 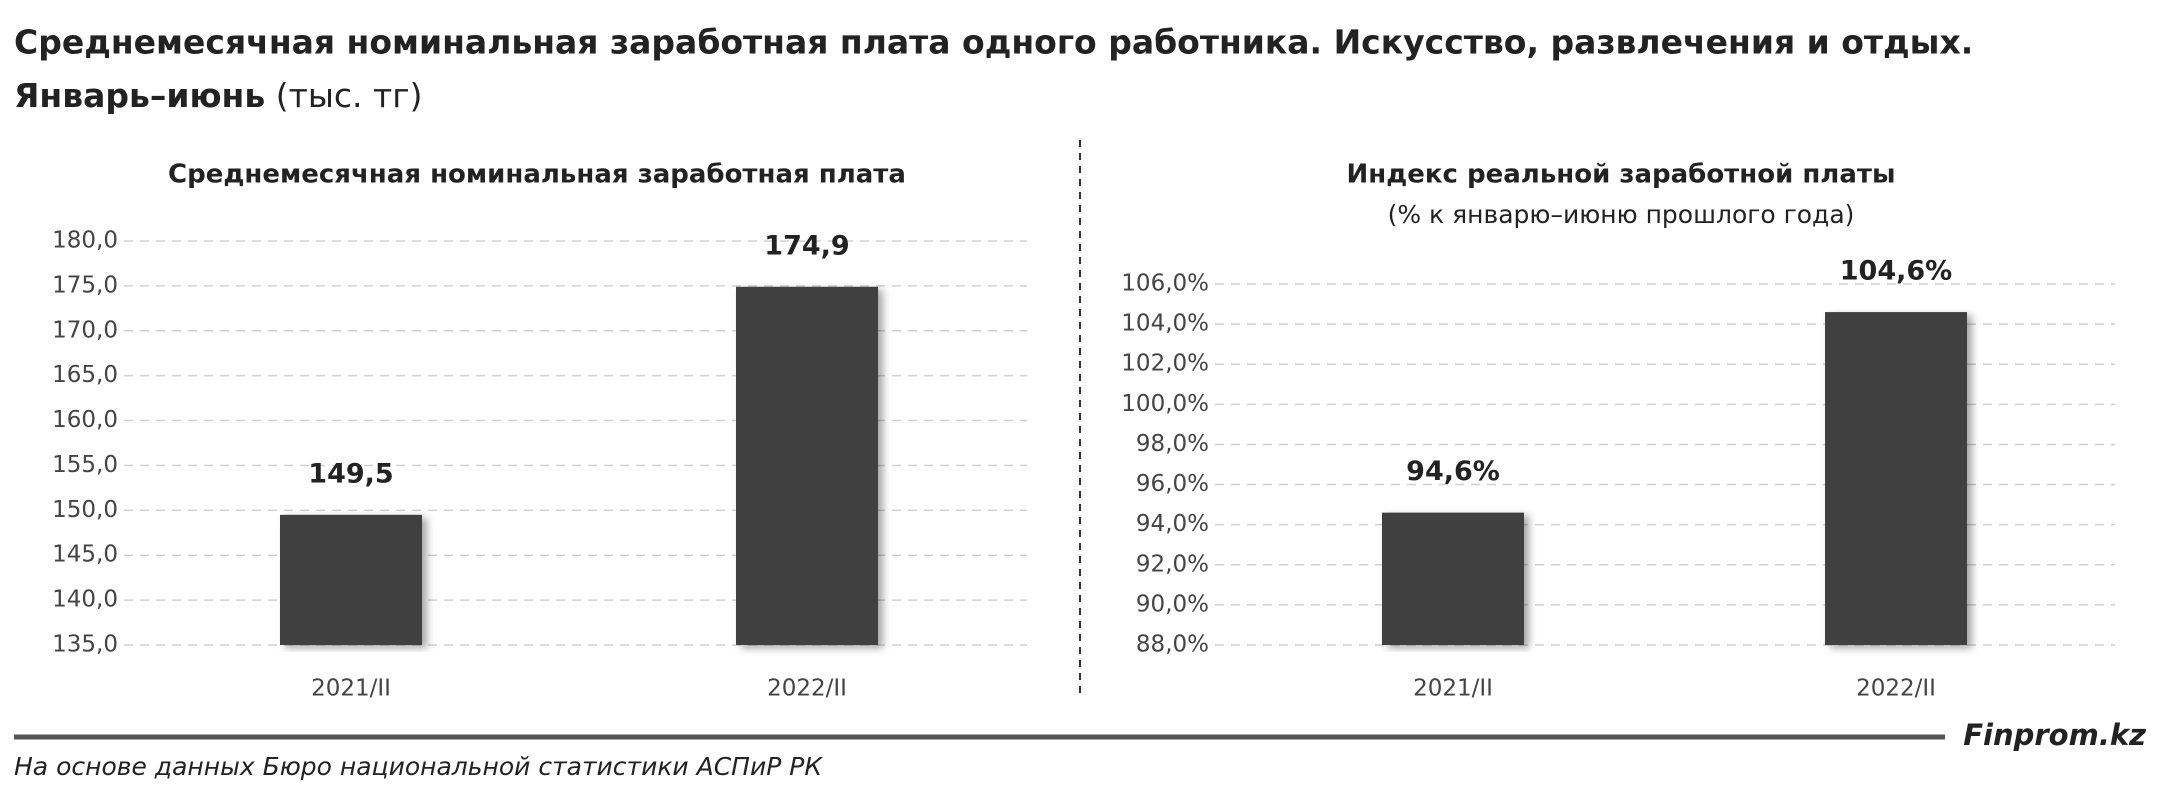 What do you see at coordinates (85, 645) in the screenshot?
I see `y-tick-label: 135,0` at bounding box center [85, 645].